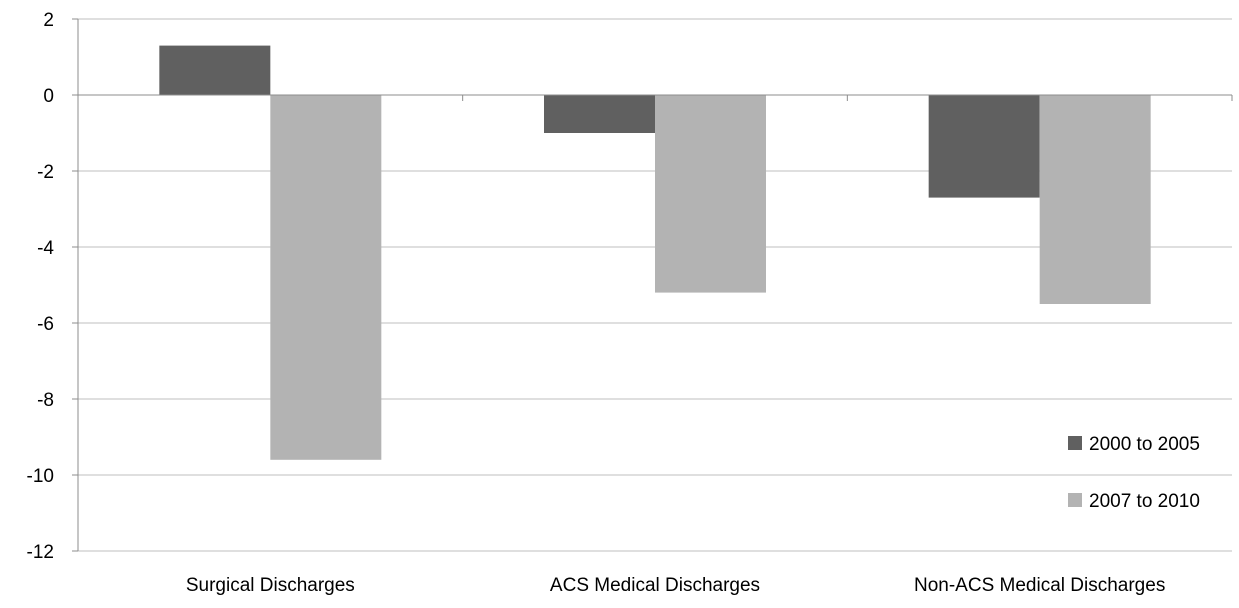  Describe the element at coordinates (45, 172) in the screenshot. I see `y-tick-label: -2` at that location.